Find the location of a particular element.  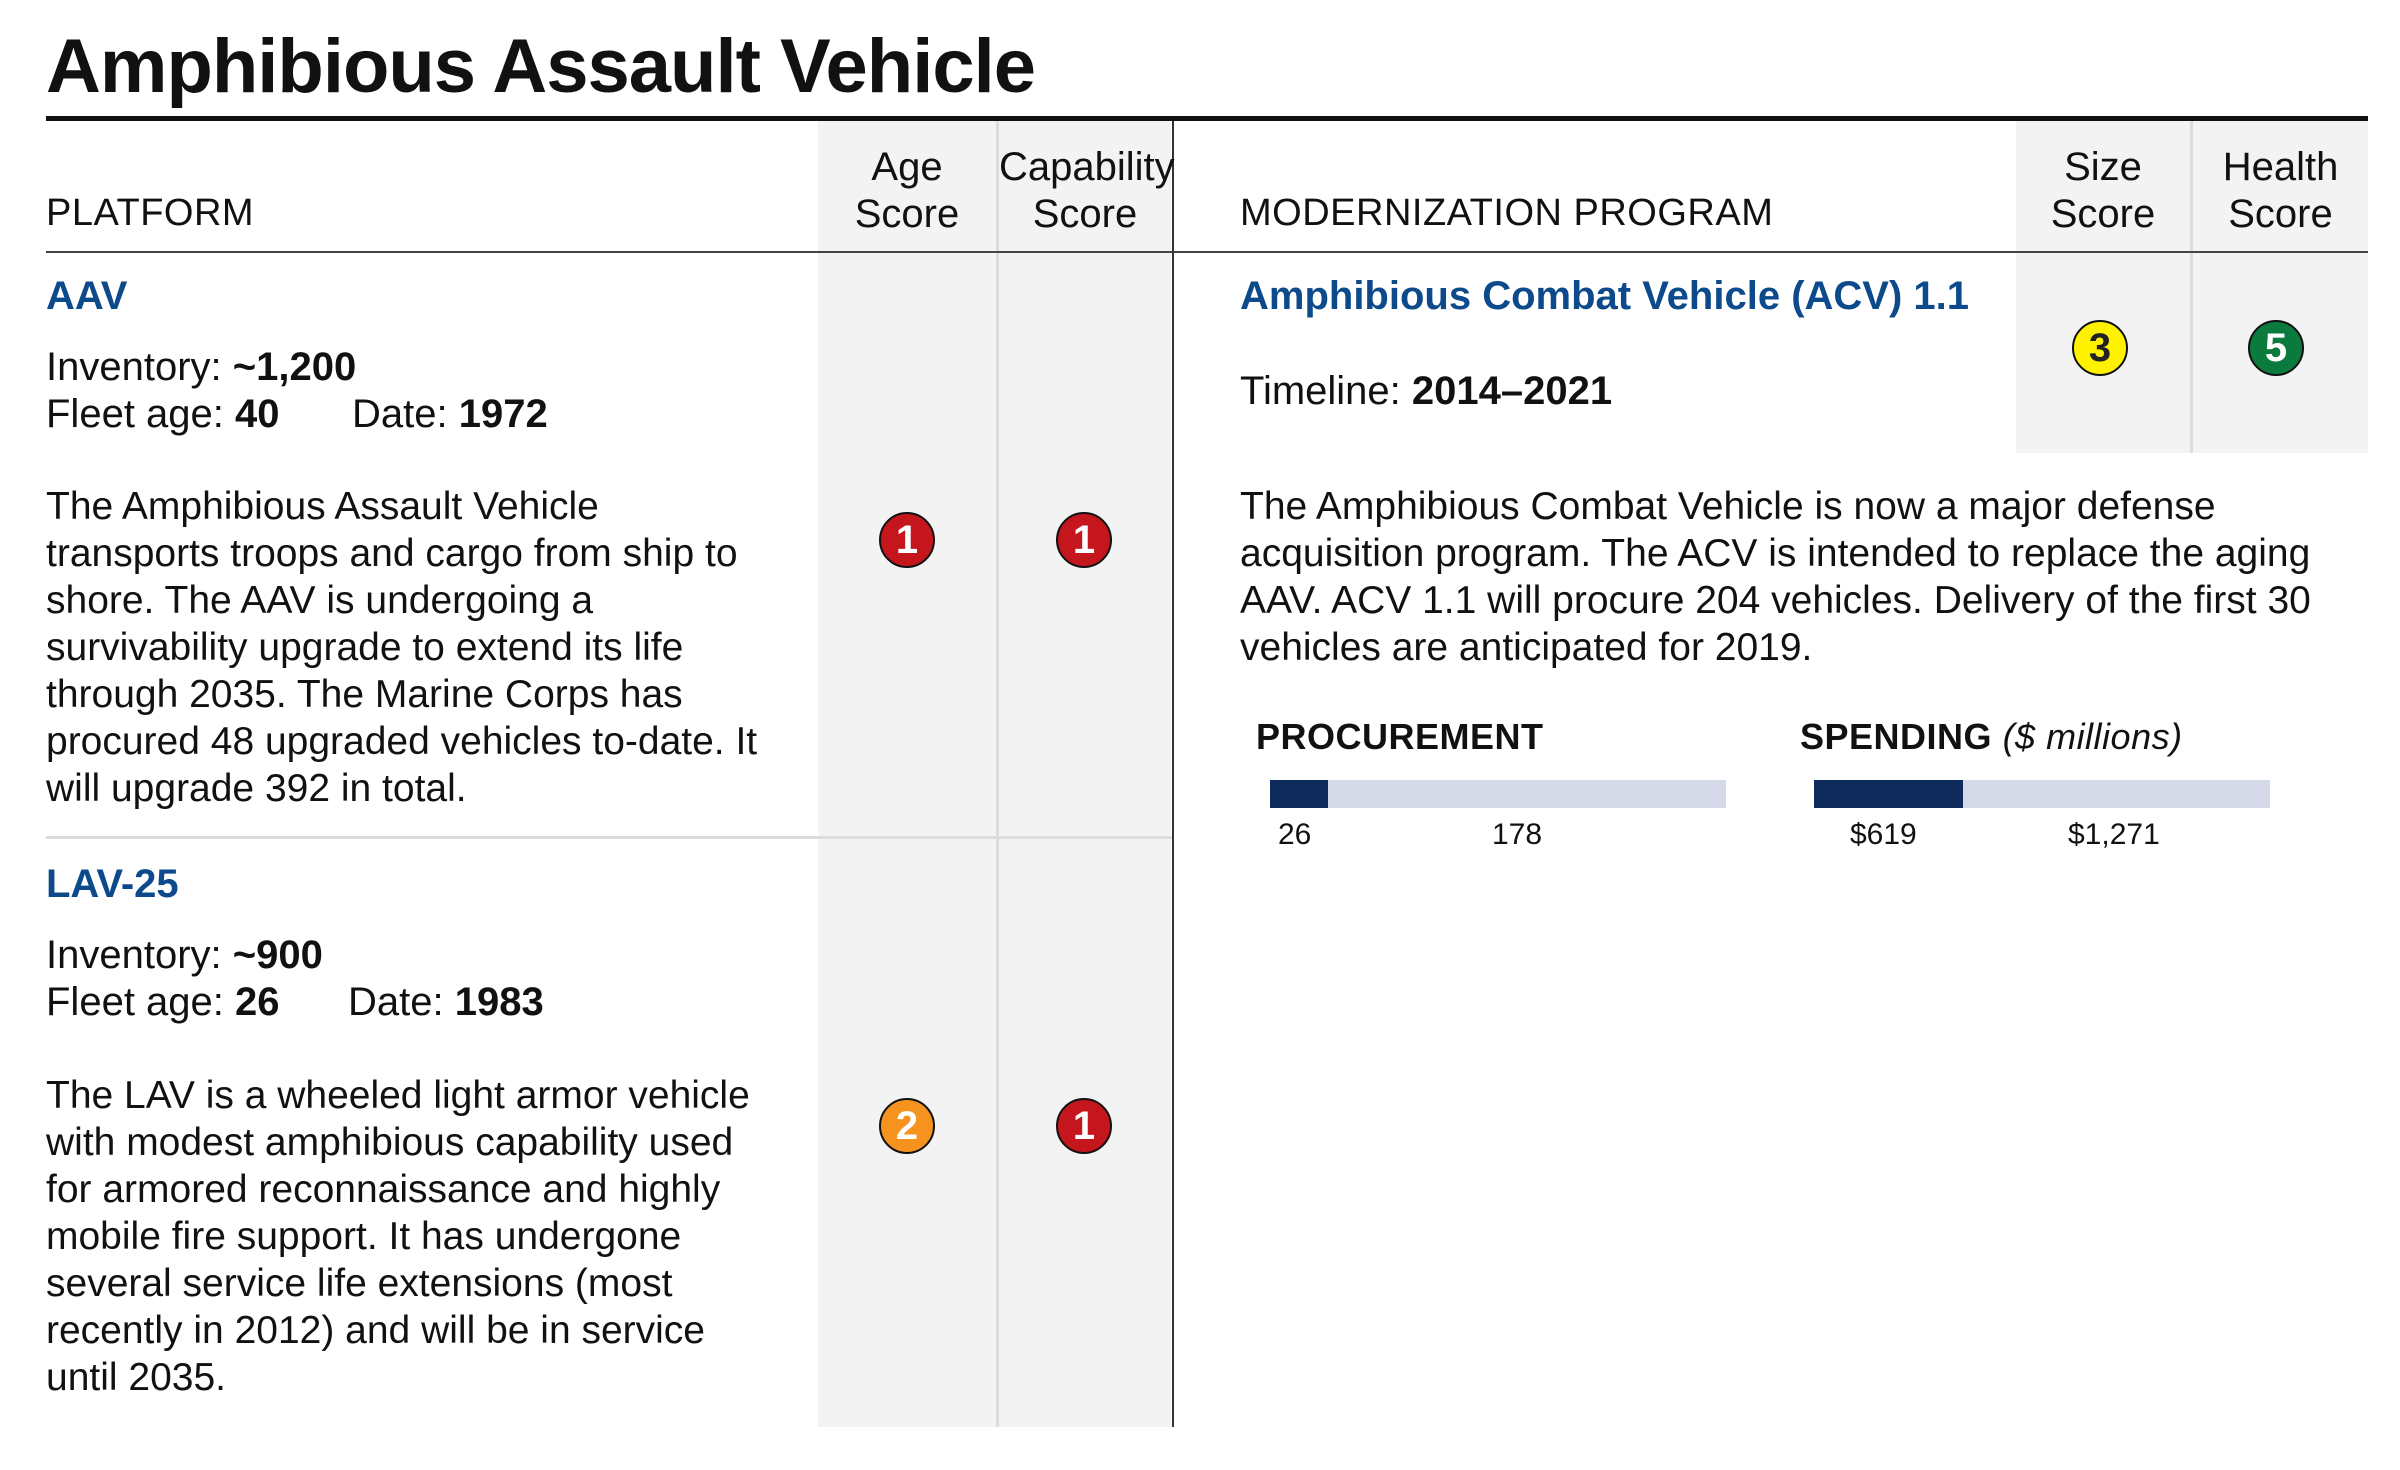

age-score-column is located at coordinates (907, 774).